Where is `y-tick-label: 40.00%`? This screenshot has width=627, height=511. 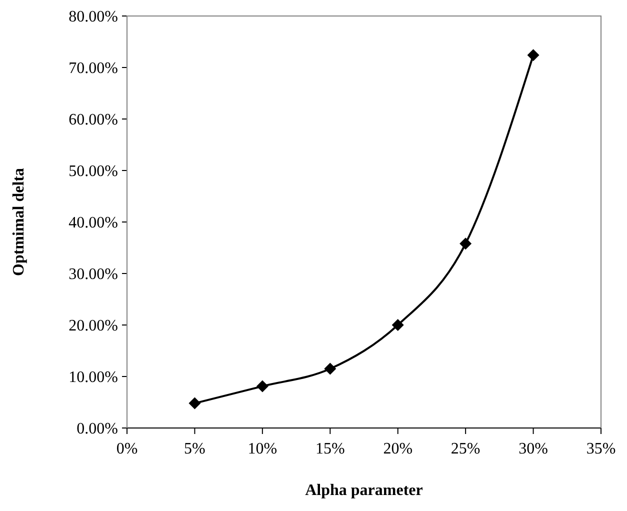
y-tick-label: 40.00% is located at coordinates (93, 223).